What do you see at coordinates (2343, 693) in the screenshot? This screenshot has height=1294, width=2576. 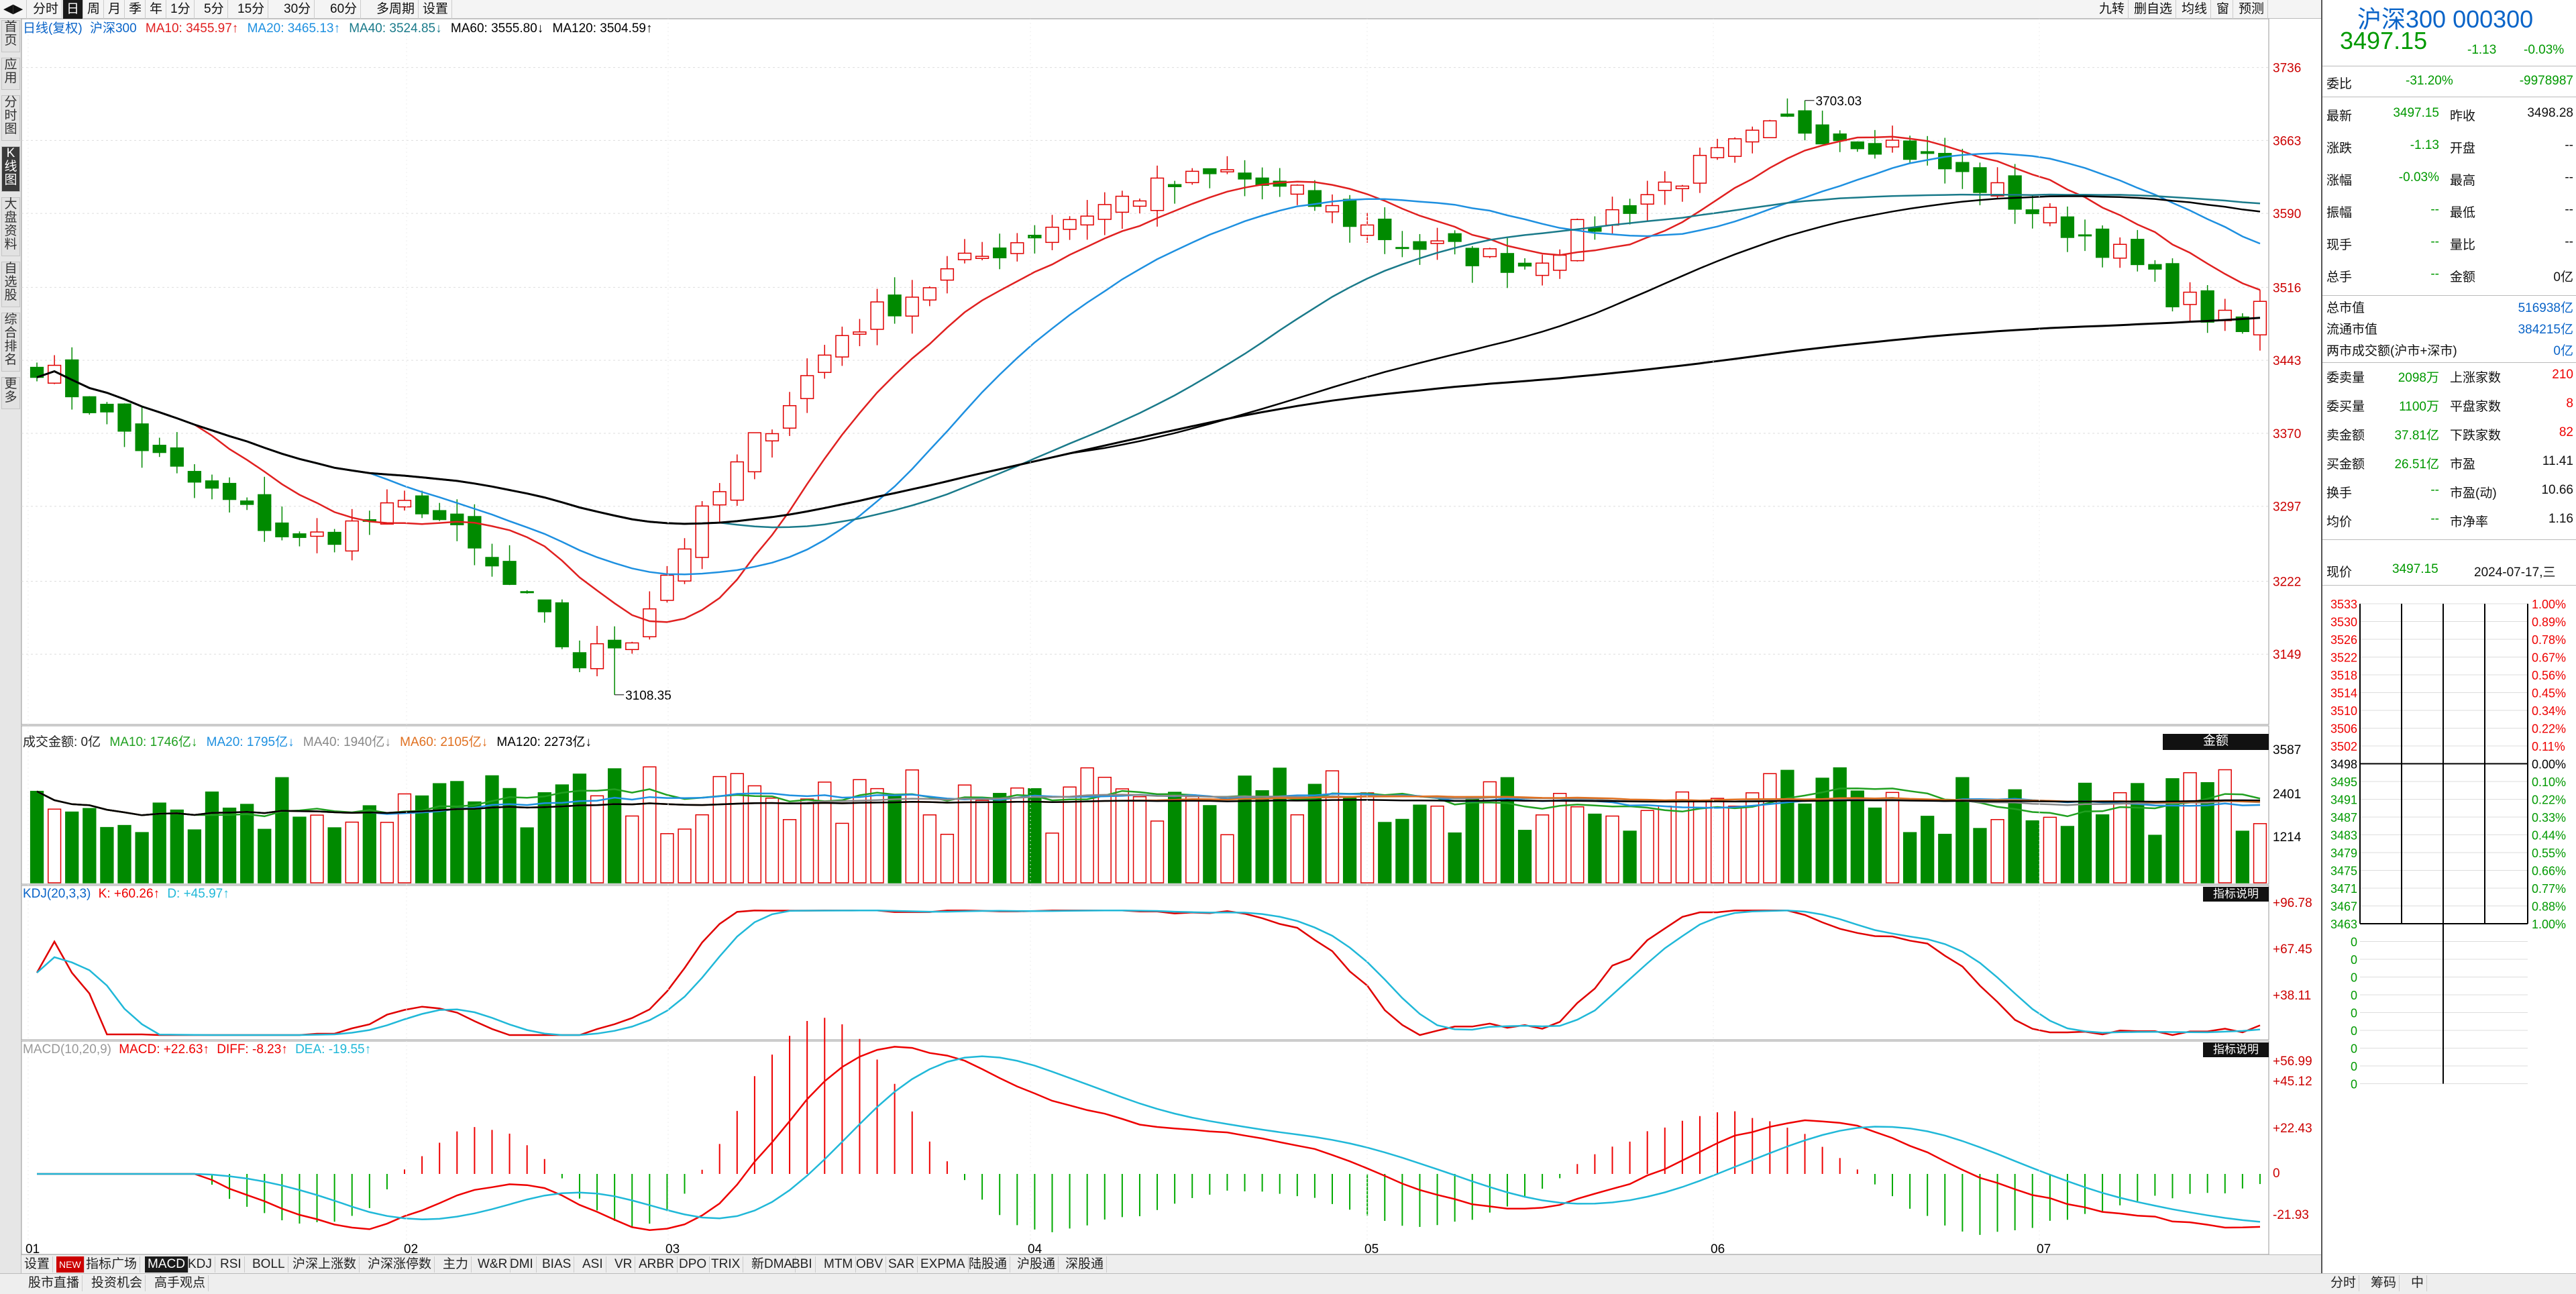 I see `intraday-left-label: 3514` at bounding box center [2343, 693].